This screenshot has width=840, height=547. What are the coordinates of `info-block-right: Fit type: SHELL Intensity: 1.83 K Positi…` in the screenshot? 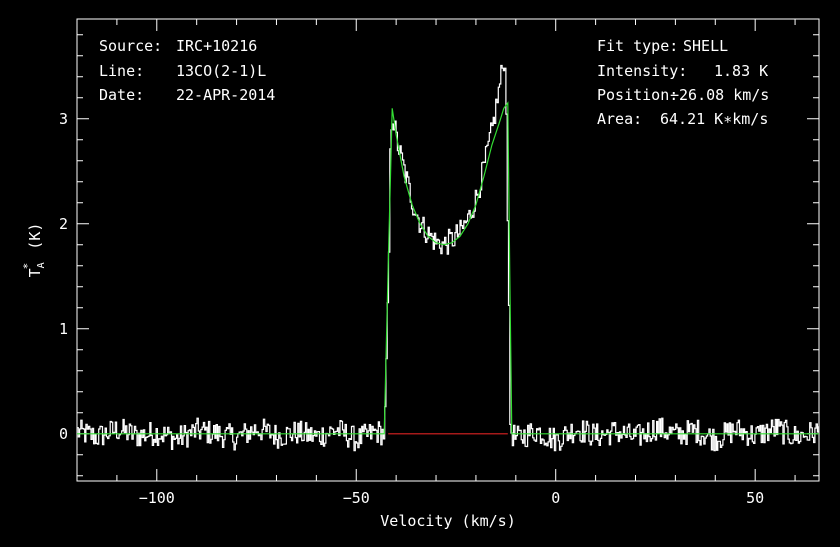 It's located at (683, 82).